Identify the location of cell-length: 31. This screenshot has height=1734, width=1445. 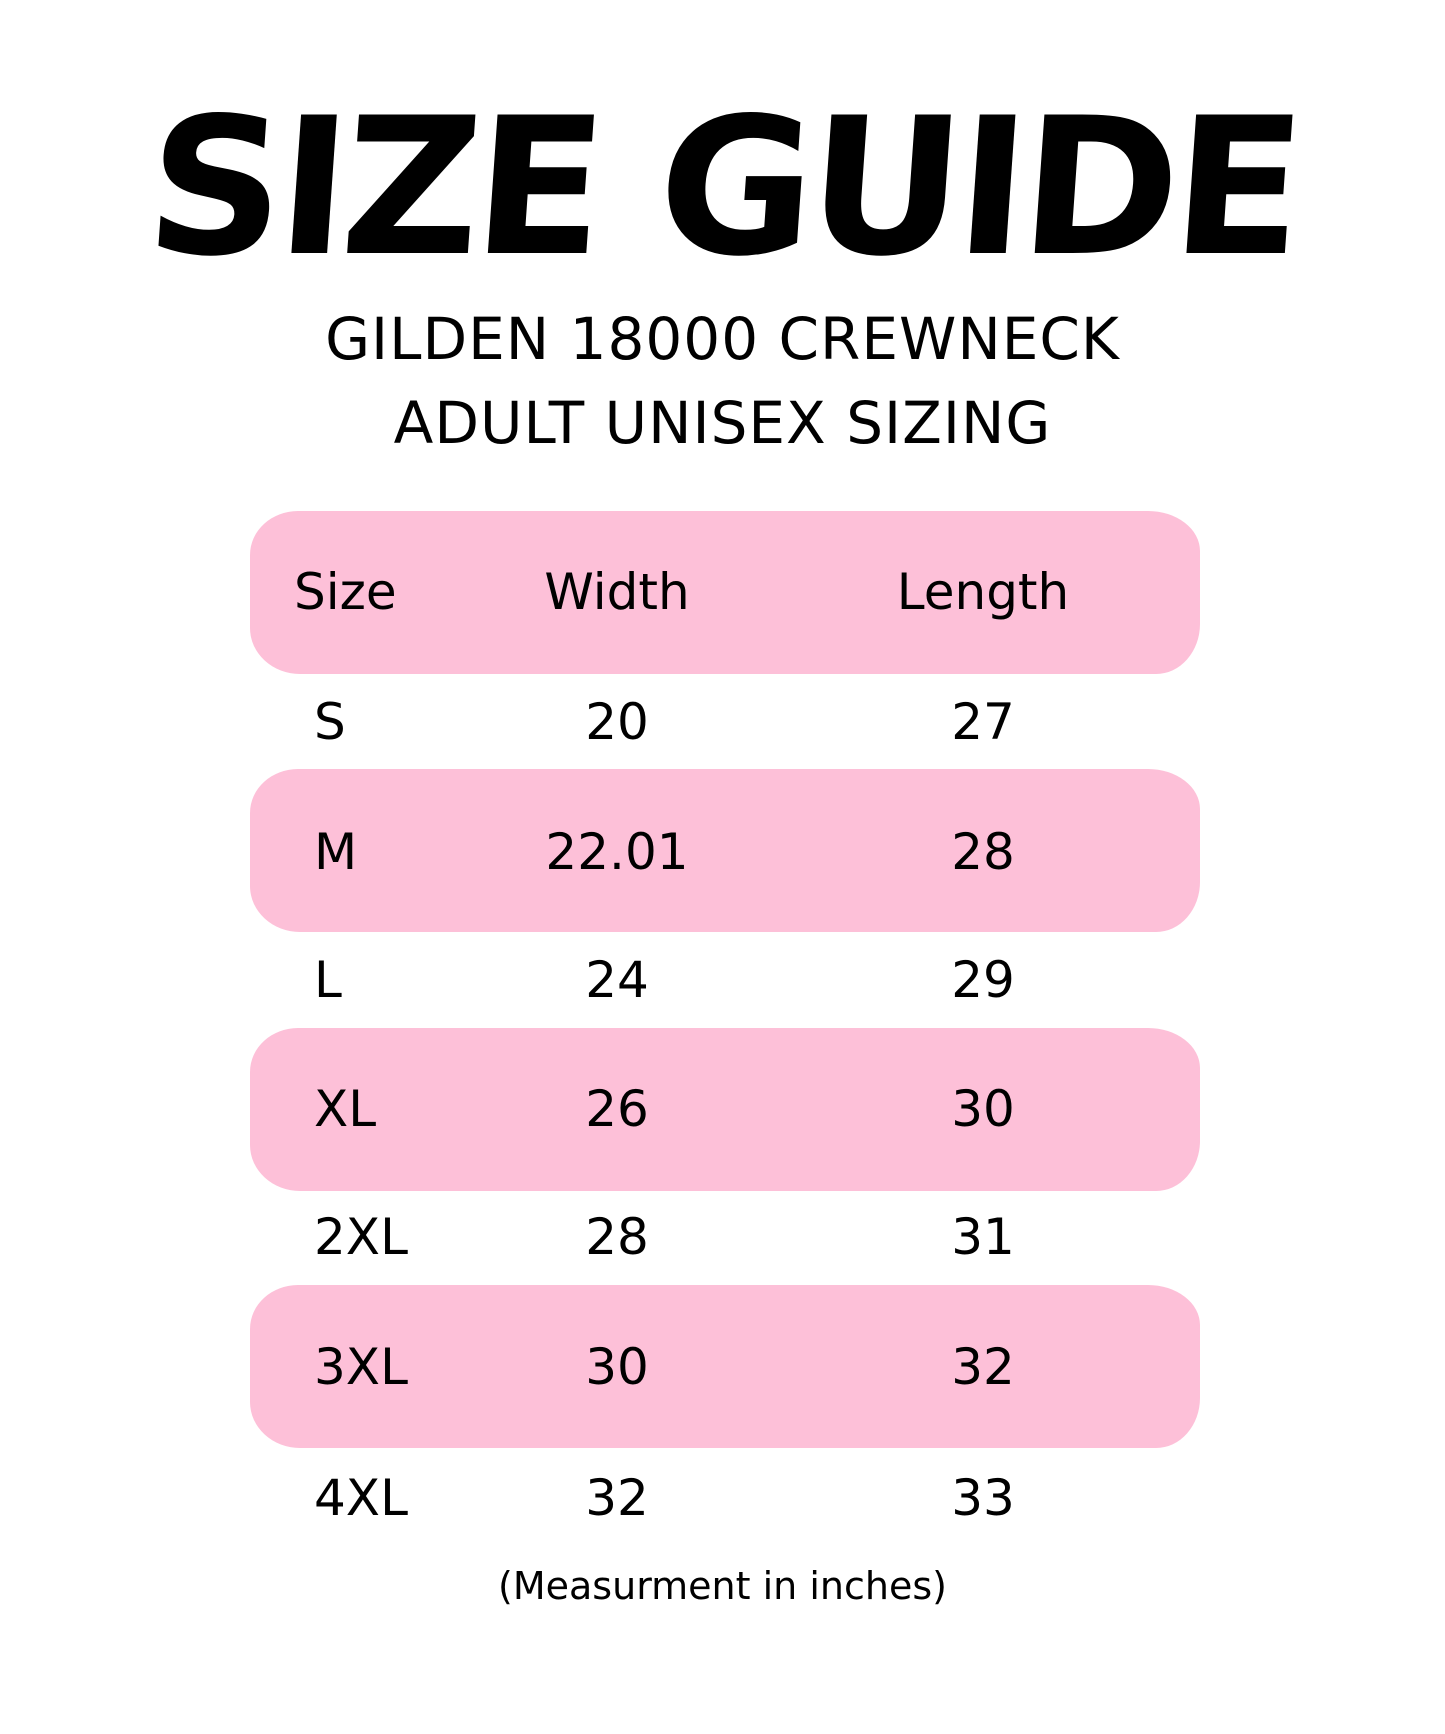
(983, 1237).